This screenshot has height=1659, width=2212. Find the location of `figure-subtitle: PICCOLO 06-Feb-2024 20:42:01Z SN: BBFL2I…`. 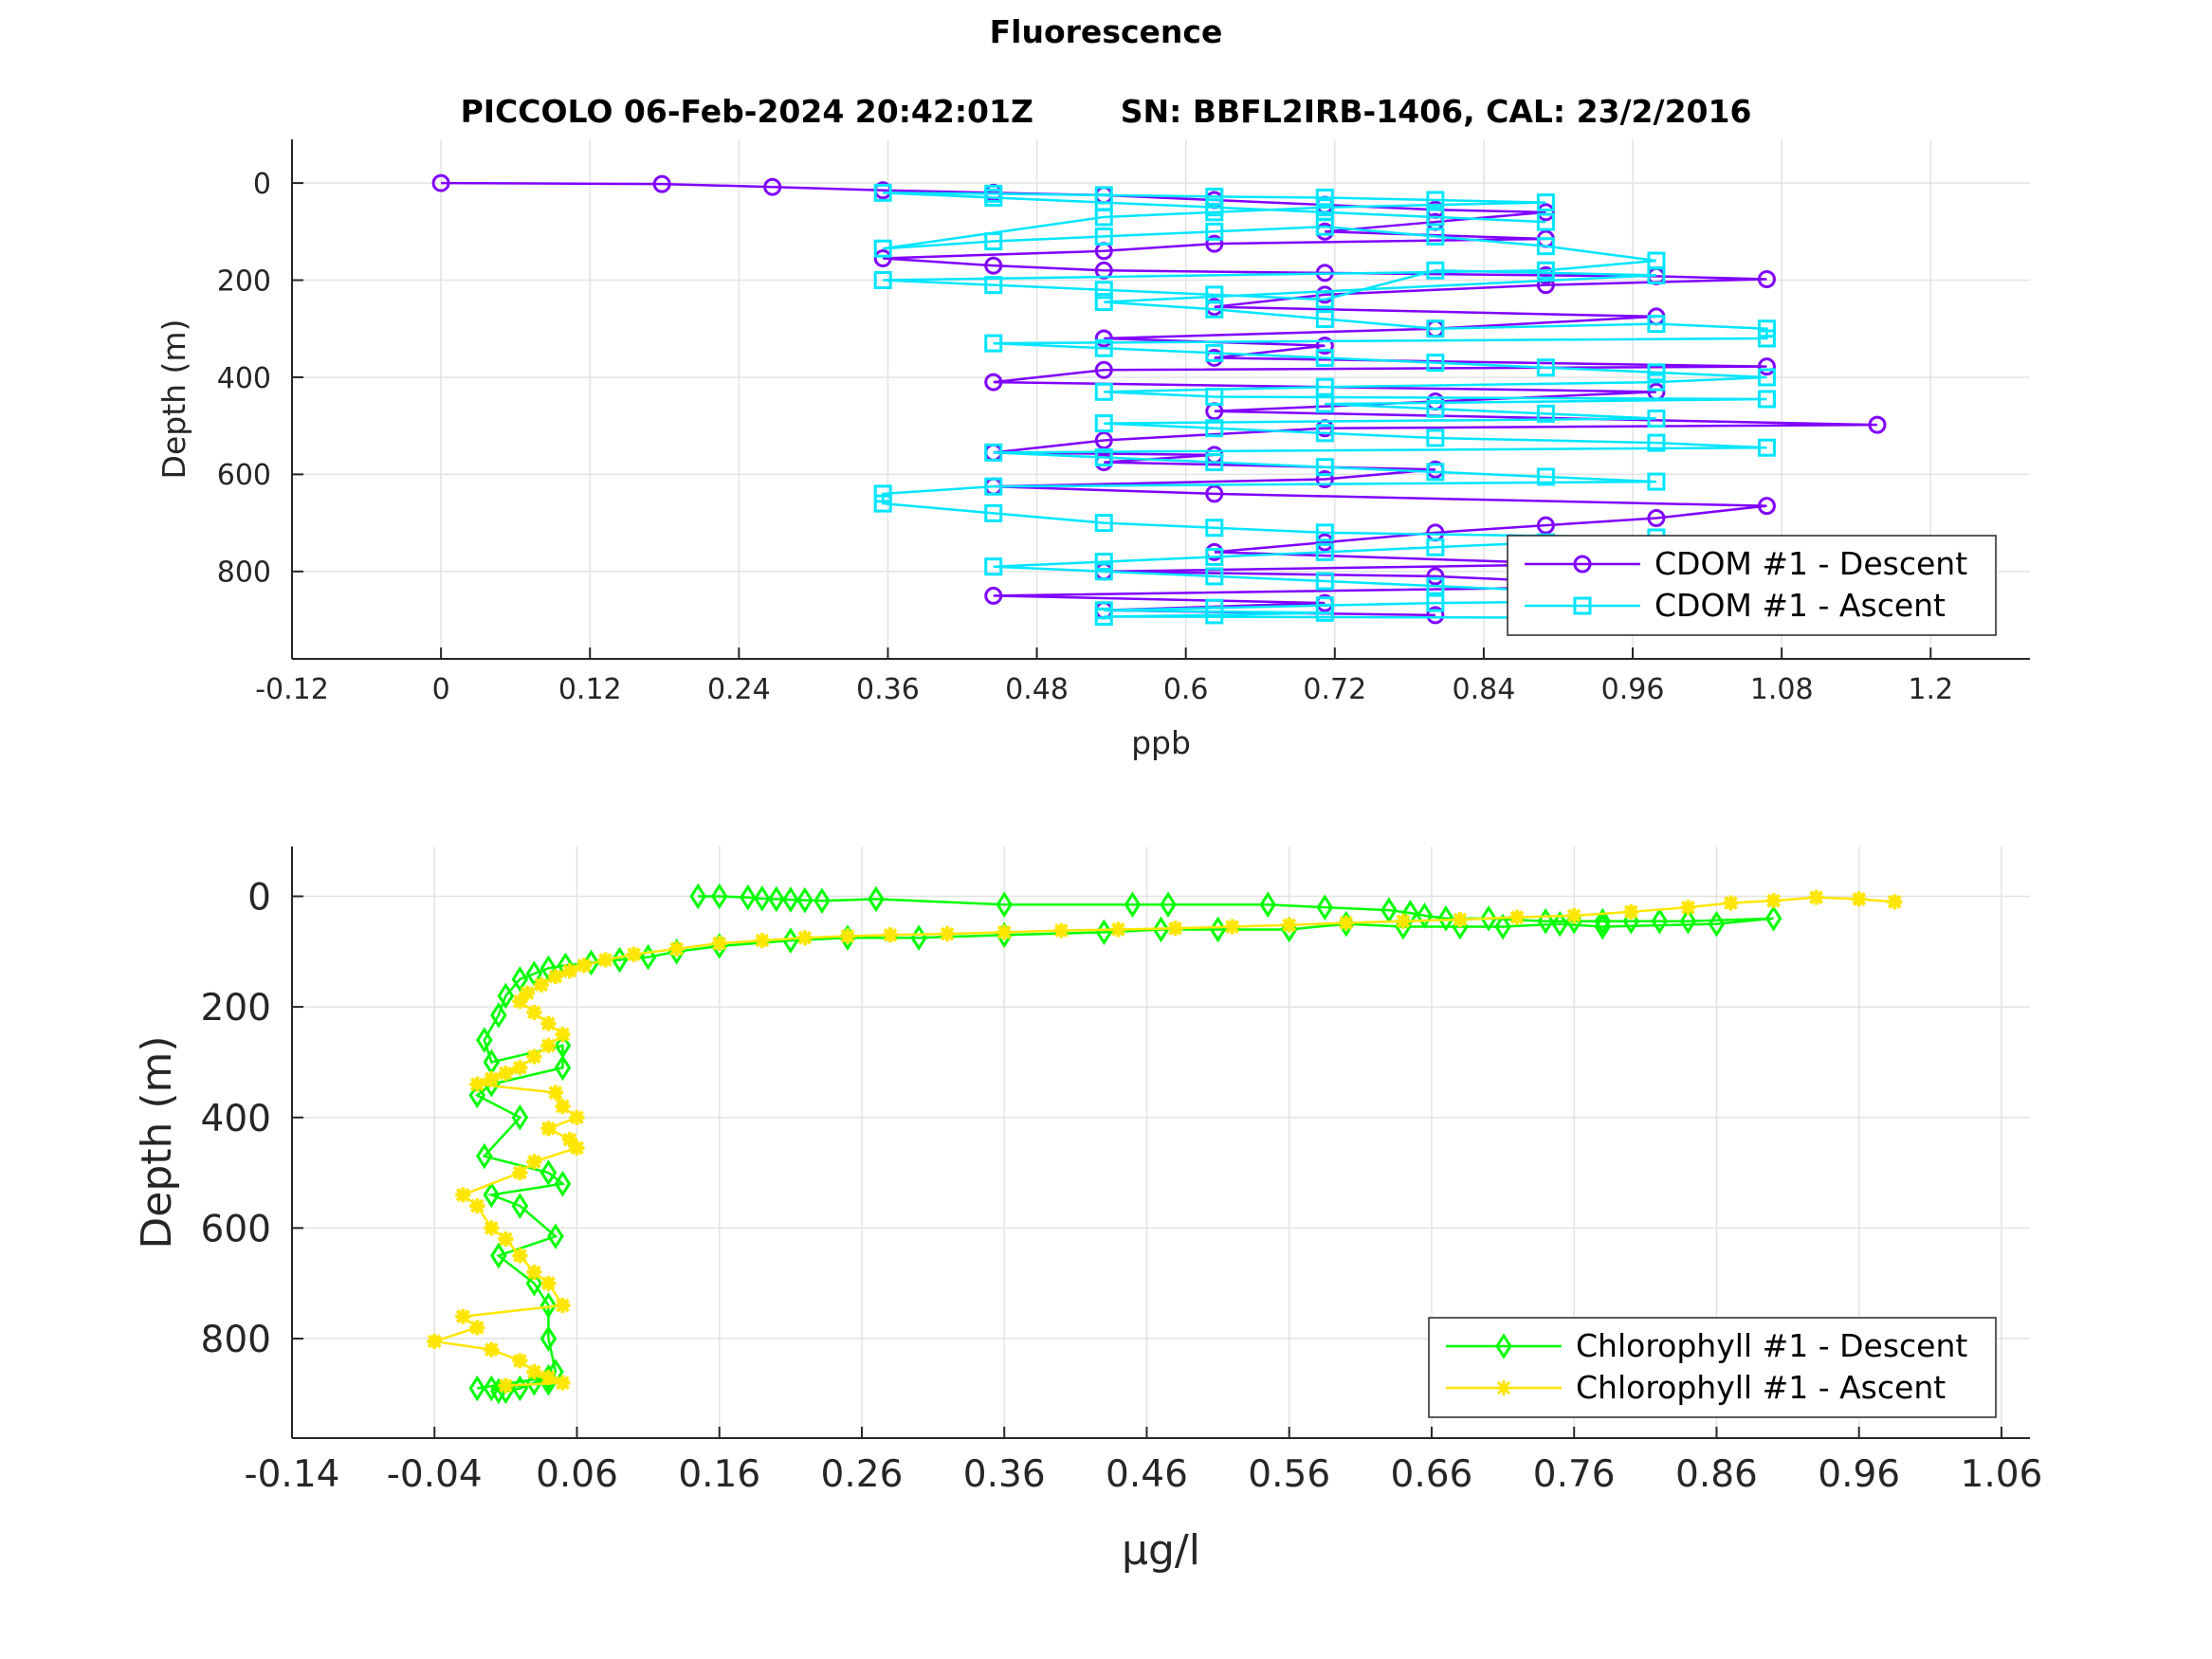

figure-subtitle: PICCOLO 06-Feb-2024 20:42:01Z SN: BBFL2I… is located at coordinates (1106, 111).